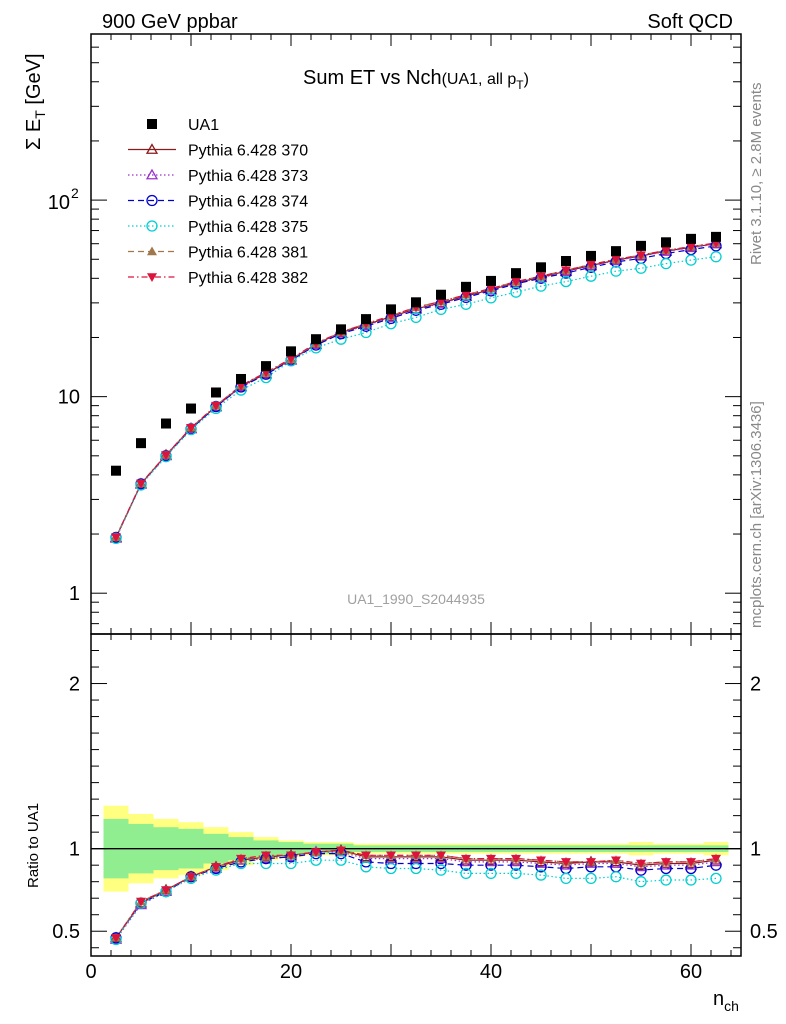  What do you see at coordinates (248, 176) in the screenshot?
I see `legend-label: Pythia 6.428 373` at bounding box center [248, 176].